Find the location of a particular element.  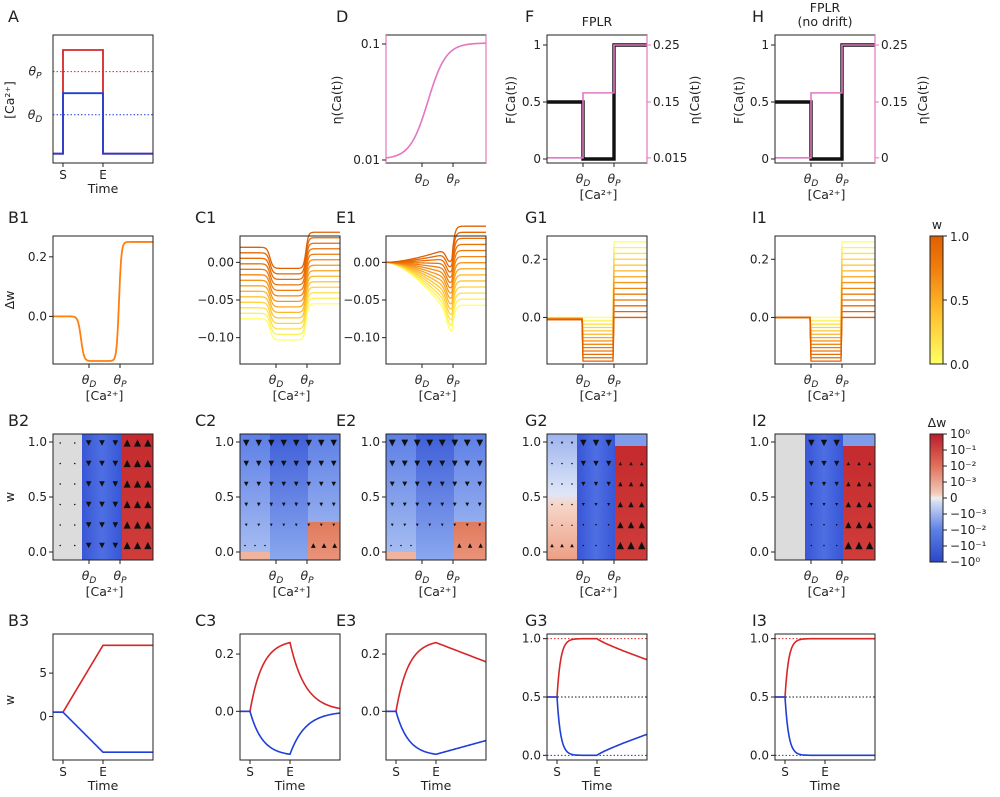

panel-label-G2: G2 is located at coordinates (536, 420).